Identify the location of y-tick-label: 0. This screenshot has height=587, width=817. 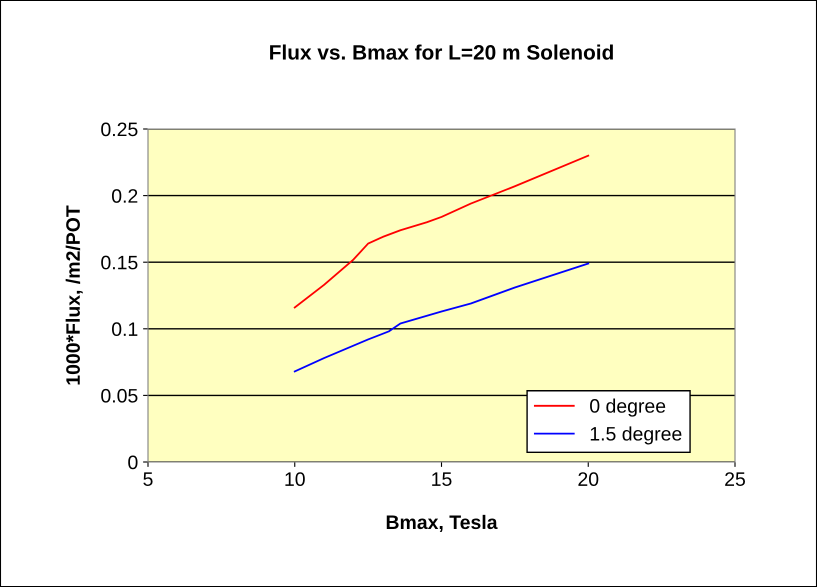
(133, 462).